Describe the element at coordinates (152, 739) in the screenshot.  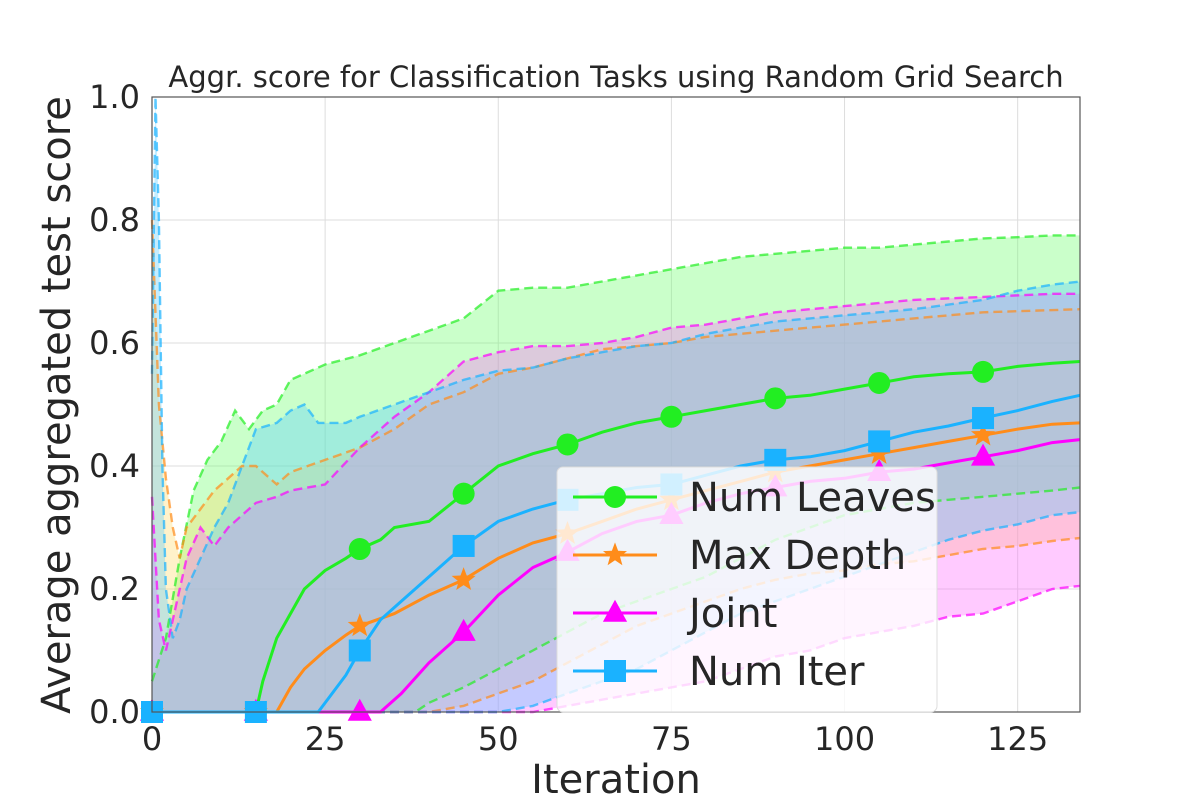
I see `x-tick-label: 0` at that location.